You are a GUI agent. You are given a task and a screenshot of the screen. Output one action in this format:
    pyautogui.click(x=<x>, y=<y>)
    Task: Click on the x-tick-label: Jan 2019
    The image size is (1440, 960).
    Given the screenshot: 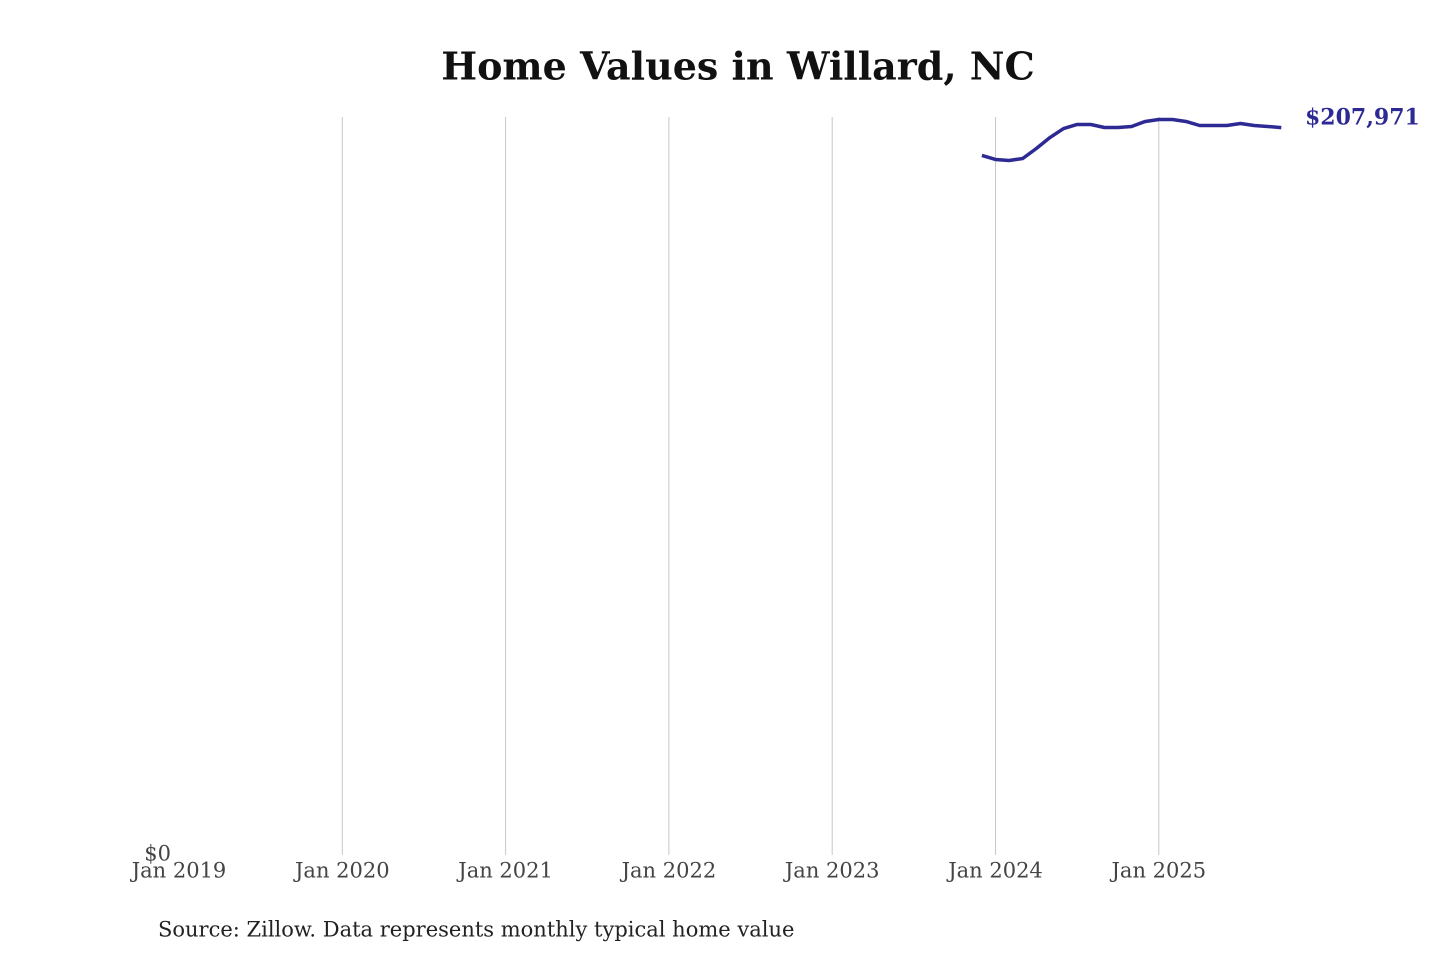 What is the action you would take?
    pyautogui.click(x=178, y=871)
    